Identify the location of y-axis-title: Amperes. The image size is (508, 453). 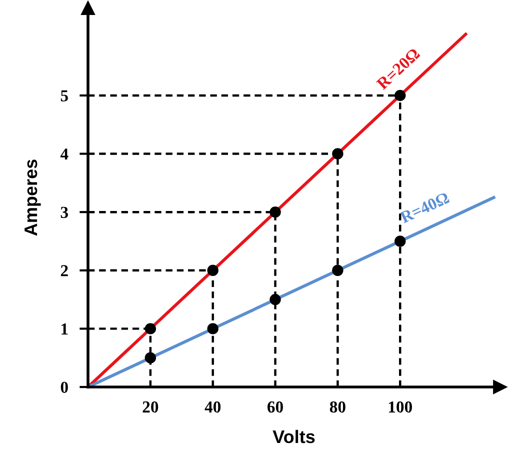
(32, 198).